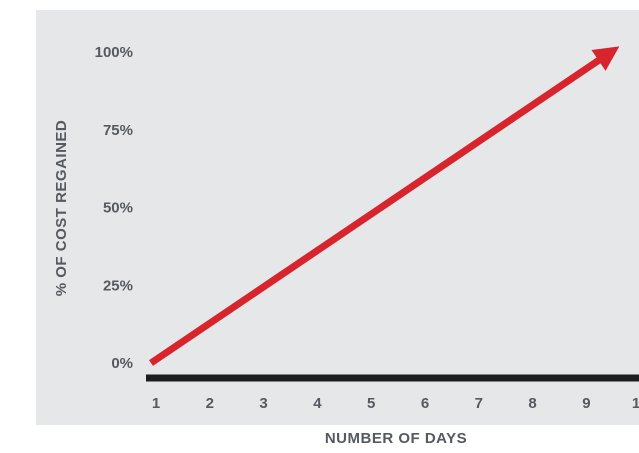  Describe the element at coordinates (118, 130) in the screenshot. I see `y-tick-label: 75%` at that location.